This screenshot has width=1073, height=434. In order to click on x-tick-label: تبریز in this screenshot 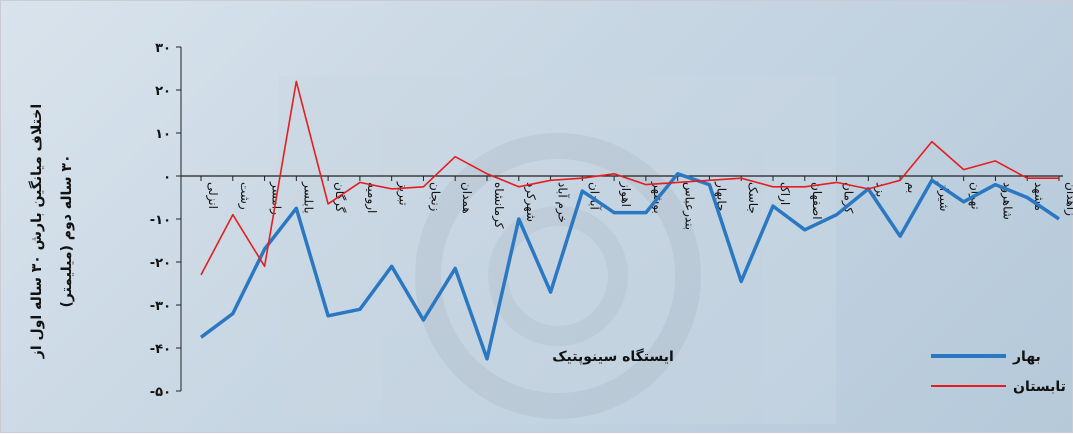, I will do `click(403, 193)`.